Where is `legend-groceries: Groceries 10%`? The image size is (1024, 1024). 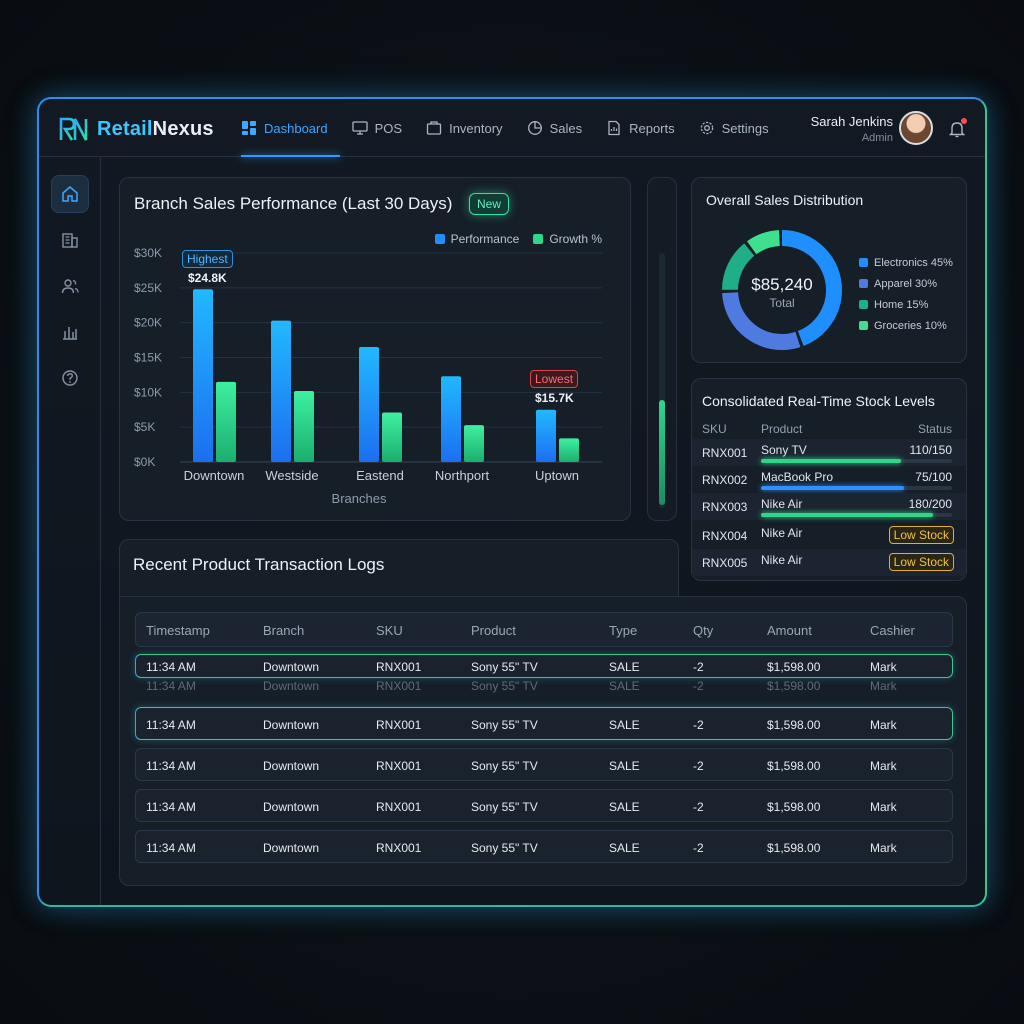 legend-groceries: Groceries 10% is located at coordinates (906, 325).